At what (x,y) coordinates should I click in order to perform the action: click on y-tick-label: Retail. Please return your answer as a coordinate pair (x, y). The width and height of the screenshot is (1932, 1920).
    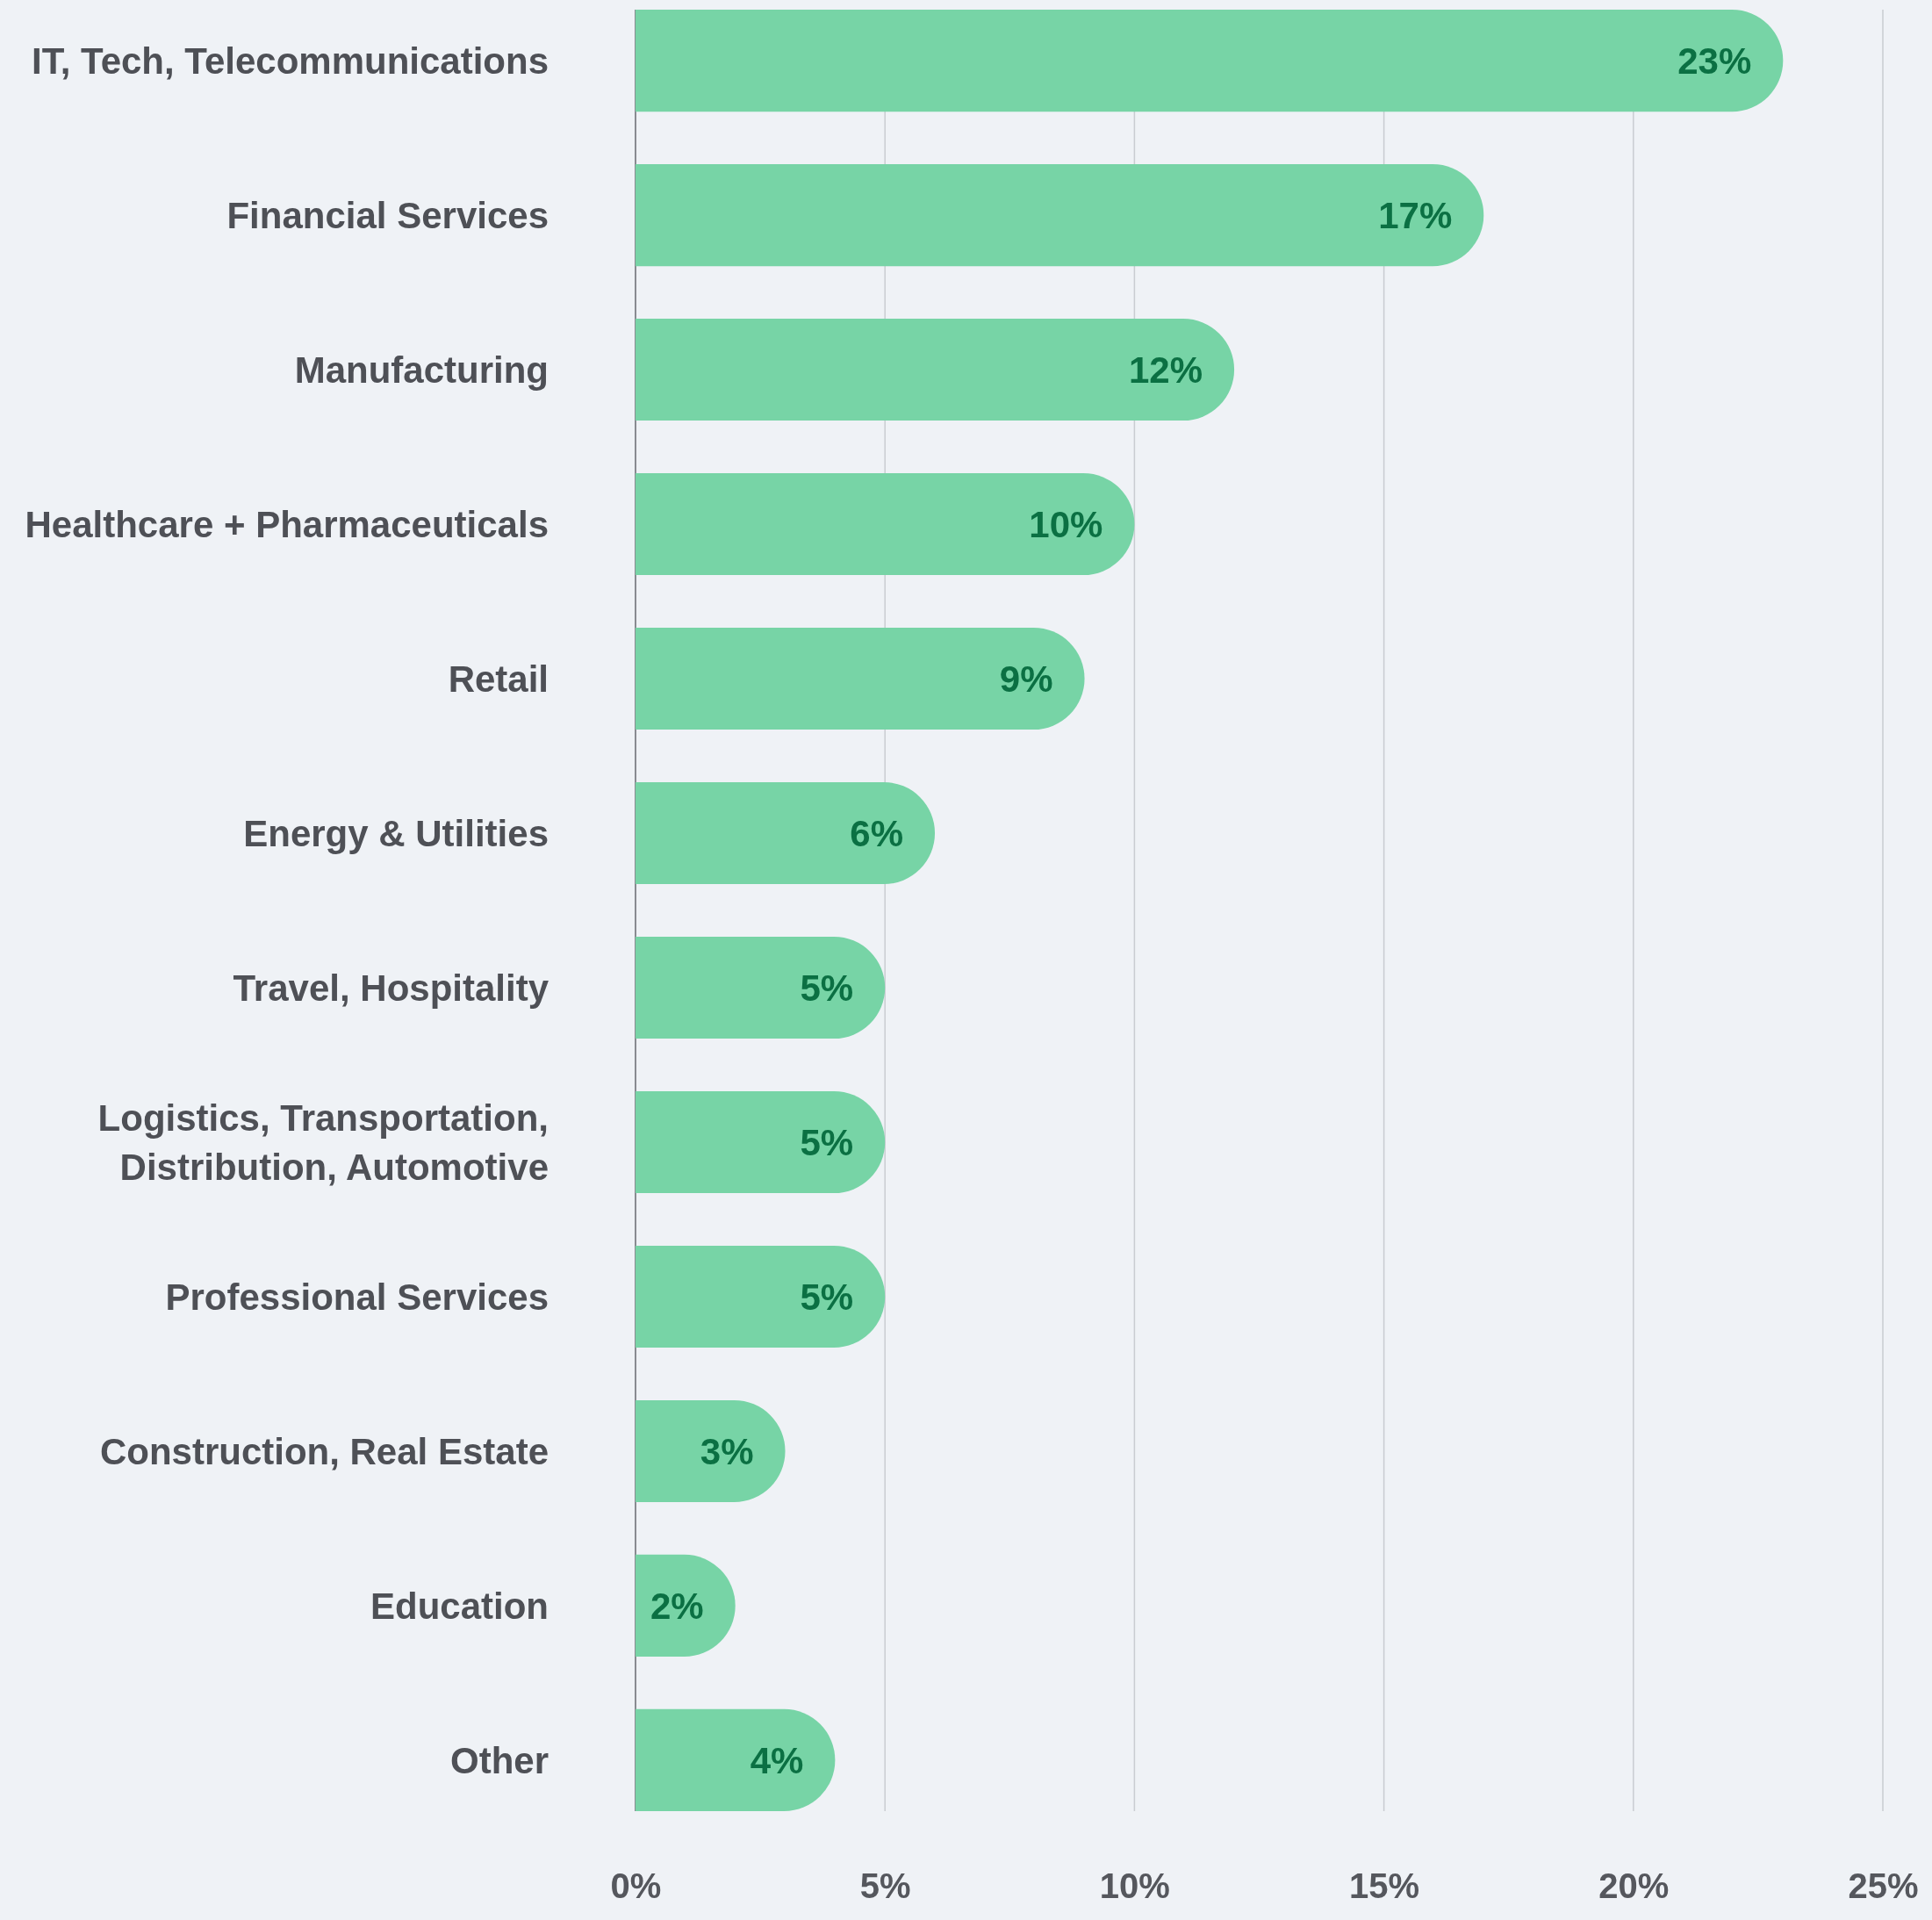
    Looking at the image, I should click on (498, 679).